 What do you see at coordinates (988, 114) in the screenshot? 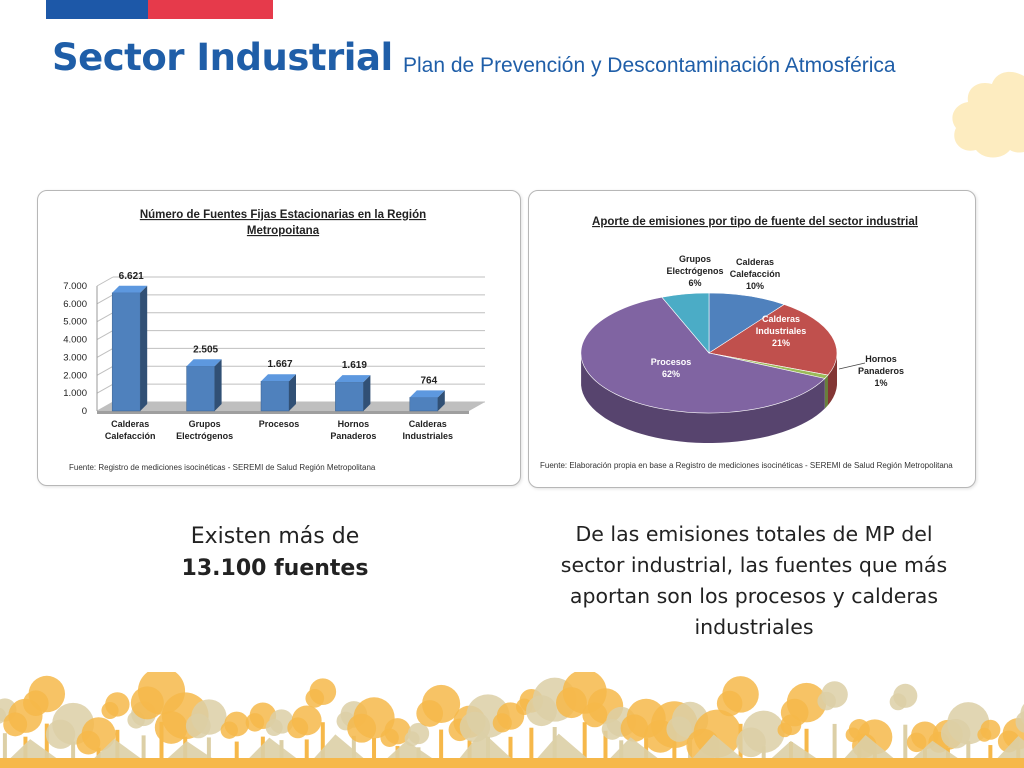
I see `cloud-decoration` at bounding box center [988, 114].